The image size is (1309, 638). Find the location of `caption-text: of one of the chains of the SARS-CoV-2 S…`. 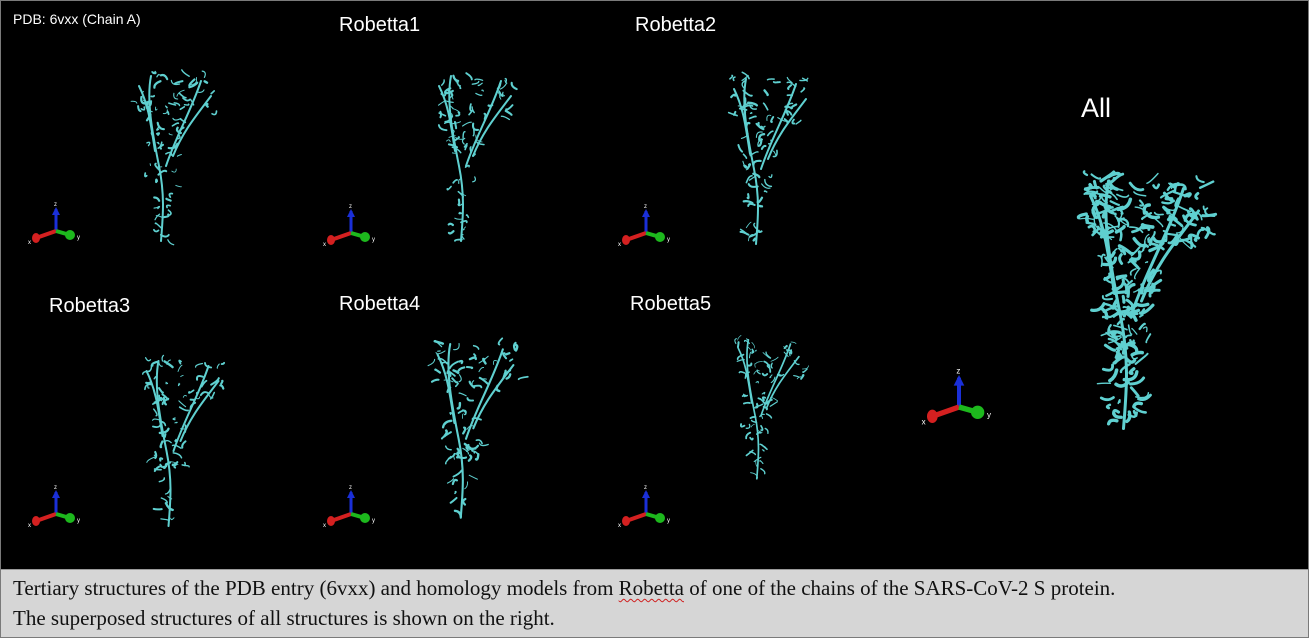

caption-text: of one of the chains of the SARS-CoV-2 S… is located at coordinates (900, 588).